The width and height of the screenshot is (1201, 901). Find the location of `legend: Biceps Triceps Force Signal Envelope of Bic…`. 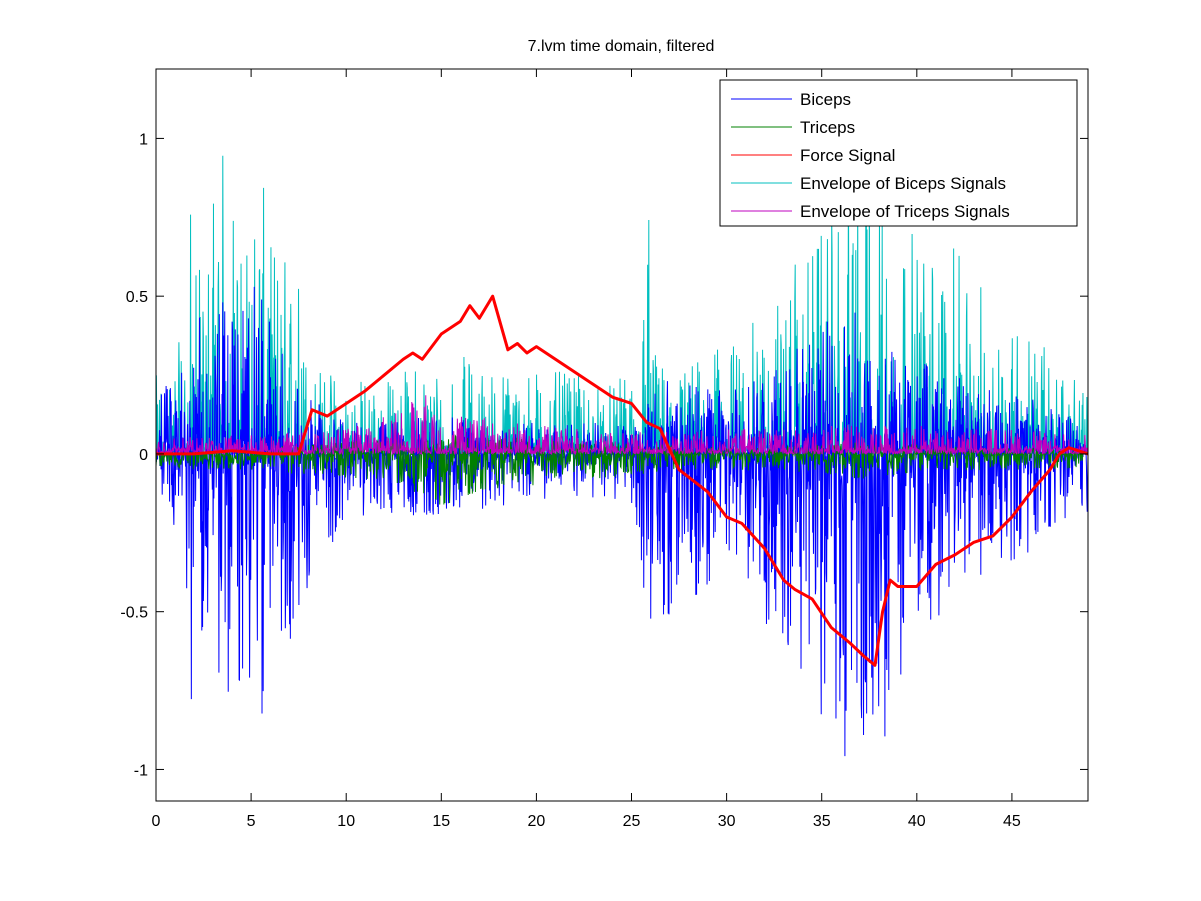

legend: Biceps Triceps Force Signal Envelope of Bic… is located at coordinates (898, 153).